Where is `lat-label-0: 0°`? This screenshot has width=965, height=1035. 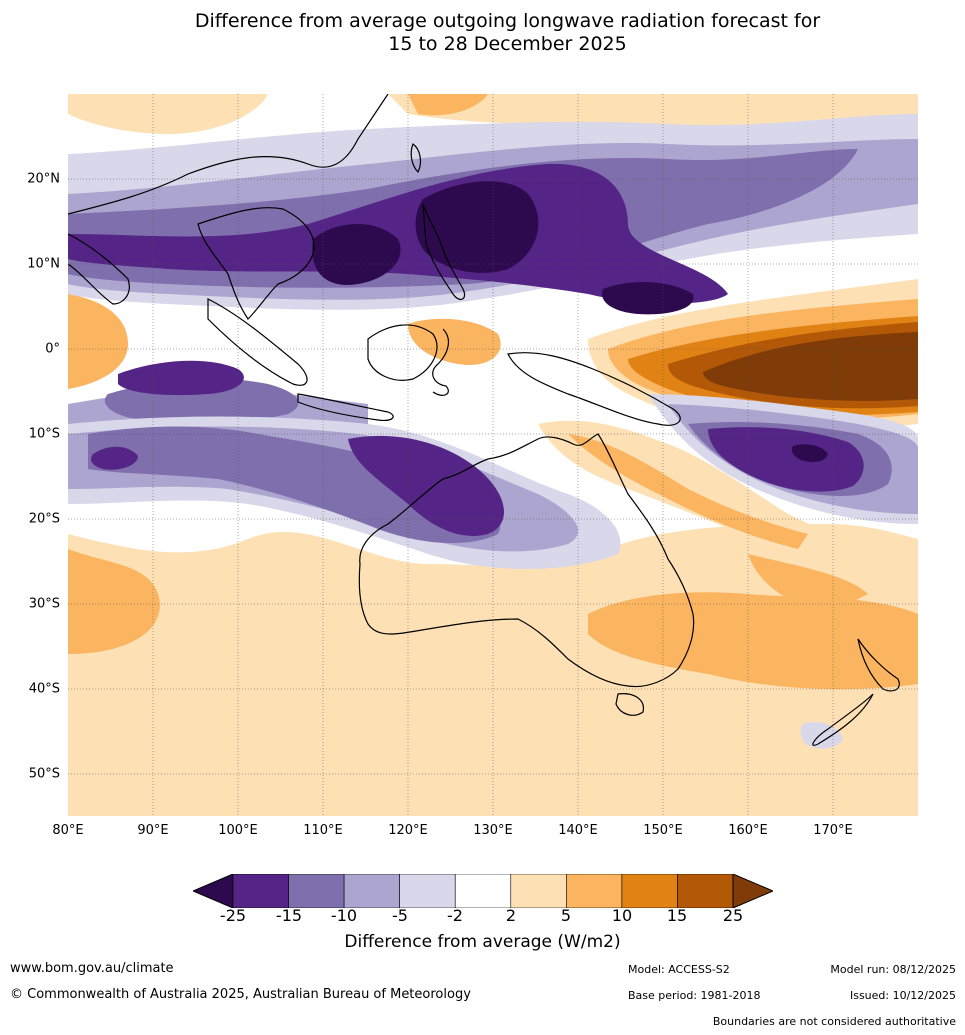
lat-label-0: 0° is located at coordinates (52, 349).